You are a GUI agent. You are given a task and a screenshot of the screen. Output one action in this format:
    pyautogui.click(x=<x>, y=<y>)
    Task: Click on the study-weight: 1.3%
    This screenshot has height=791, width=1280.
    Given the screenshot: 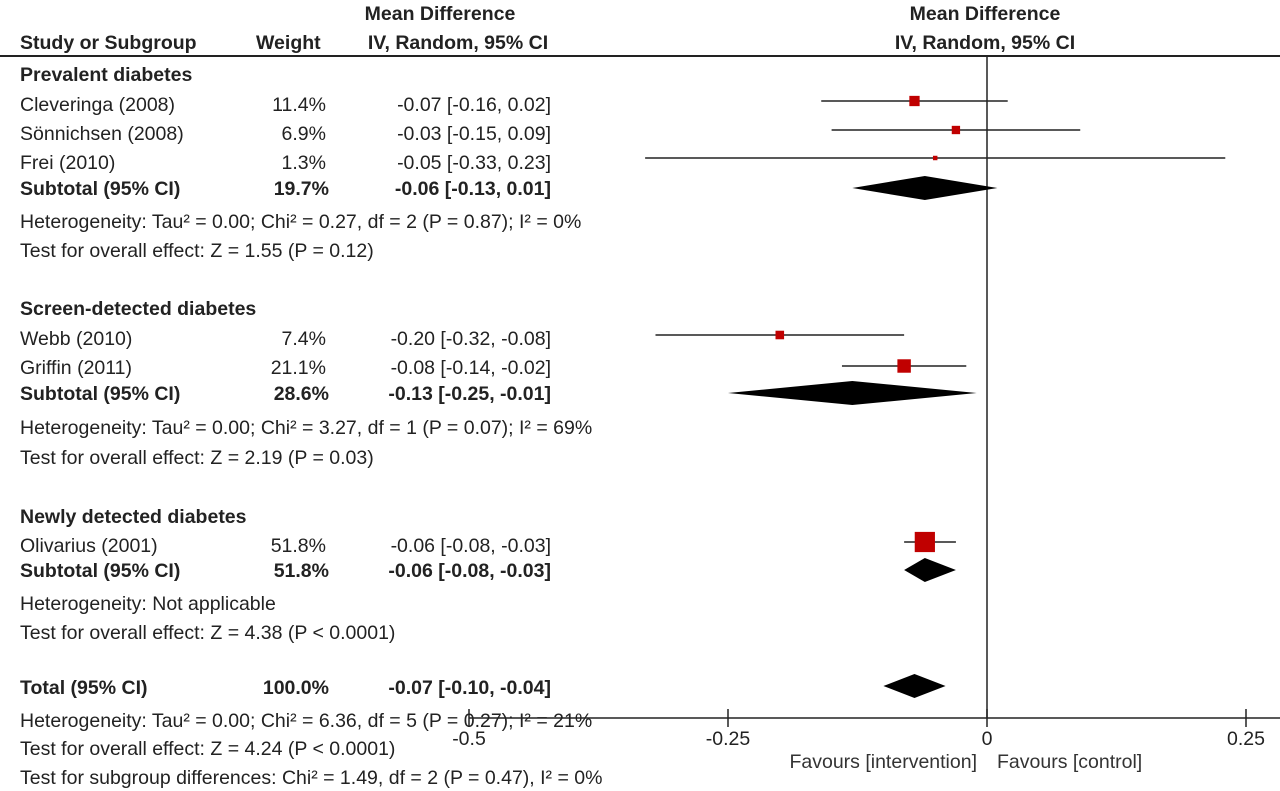 What is the action you would take?
    pyautogui.click(x=303, y=163)
    